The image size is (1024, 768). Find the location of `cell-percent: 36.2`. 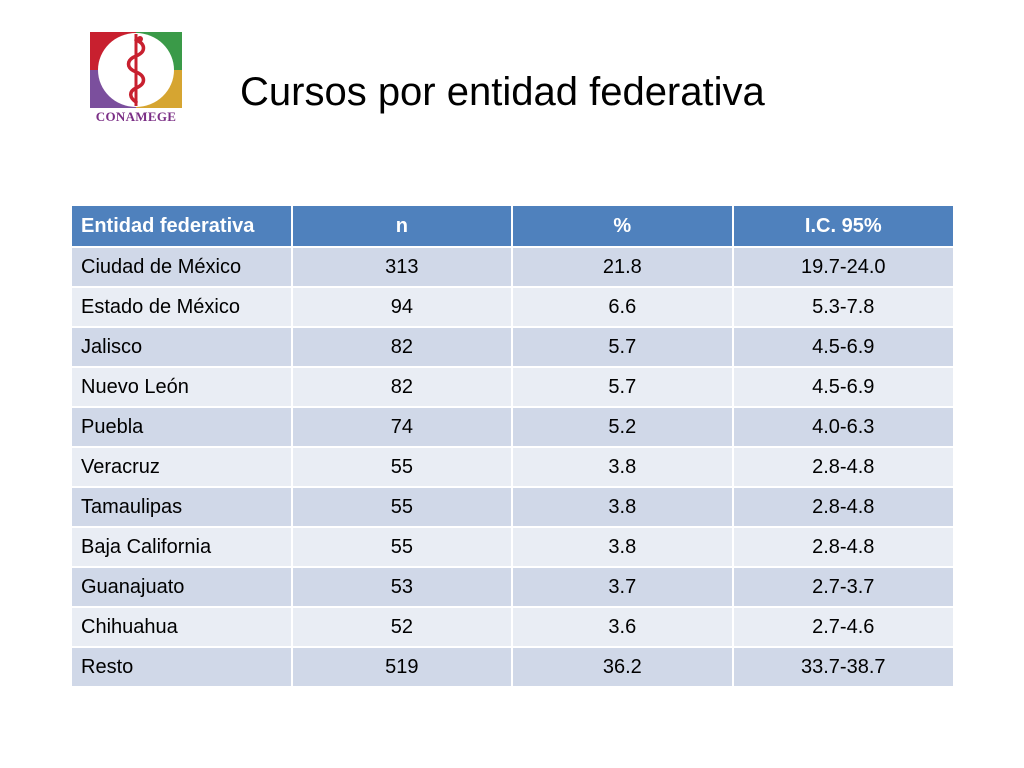

cell-percent: 36.2 is located at coordinates (622, 667).